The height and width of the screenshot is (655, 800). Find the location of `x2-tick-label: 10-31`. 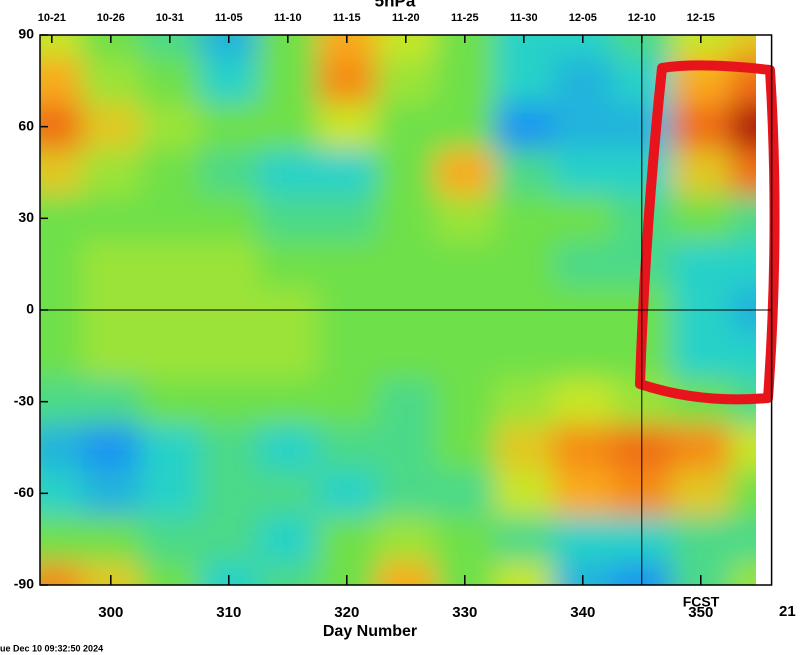

x2-tick-label: 10-31 is located at coordinates (170, 18).